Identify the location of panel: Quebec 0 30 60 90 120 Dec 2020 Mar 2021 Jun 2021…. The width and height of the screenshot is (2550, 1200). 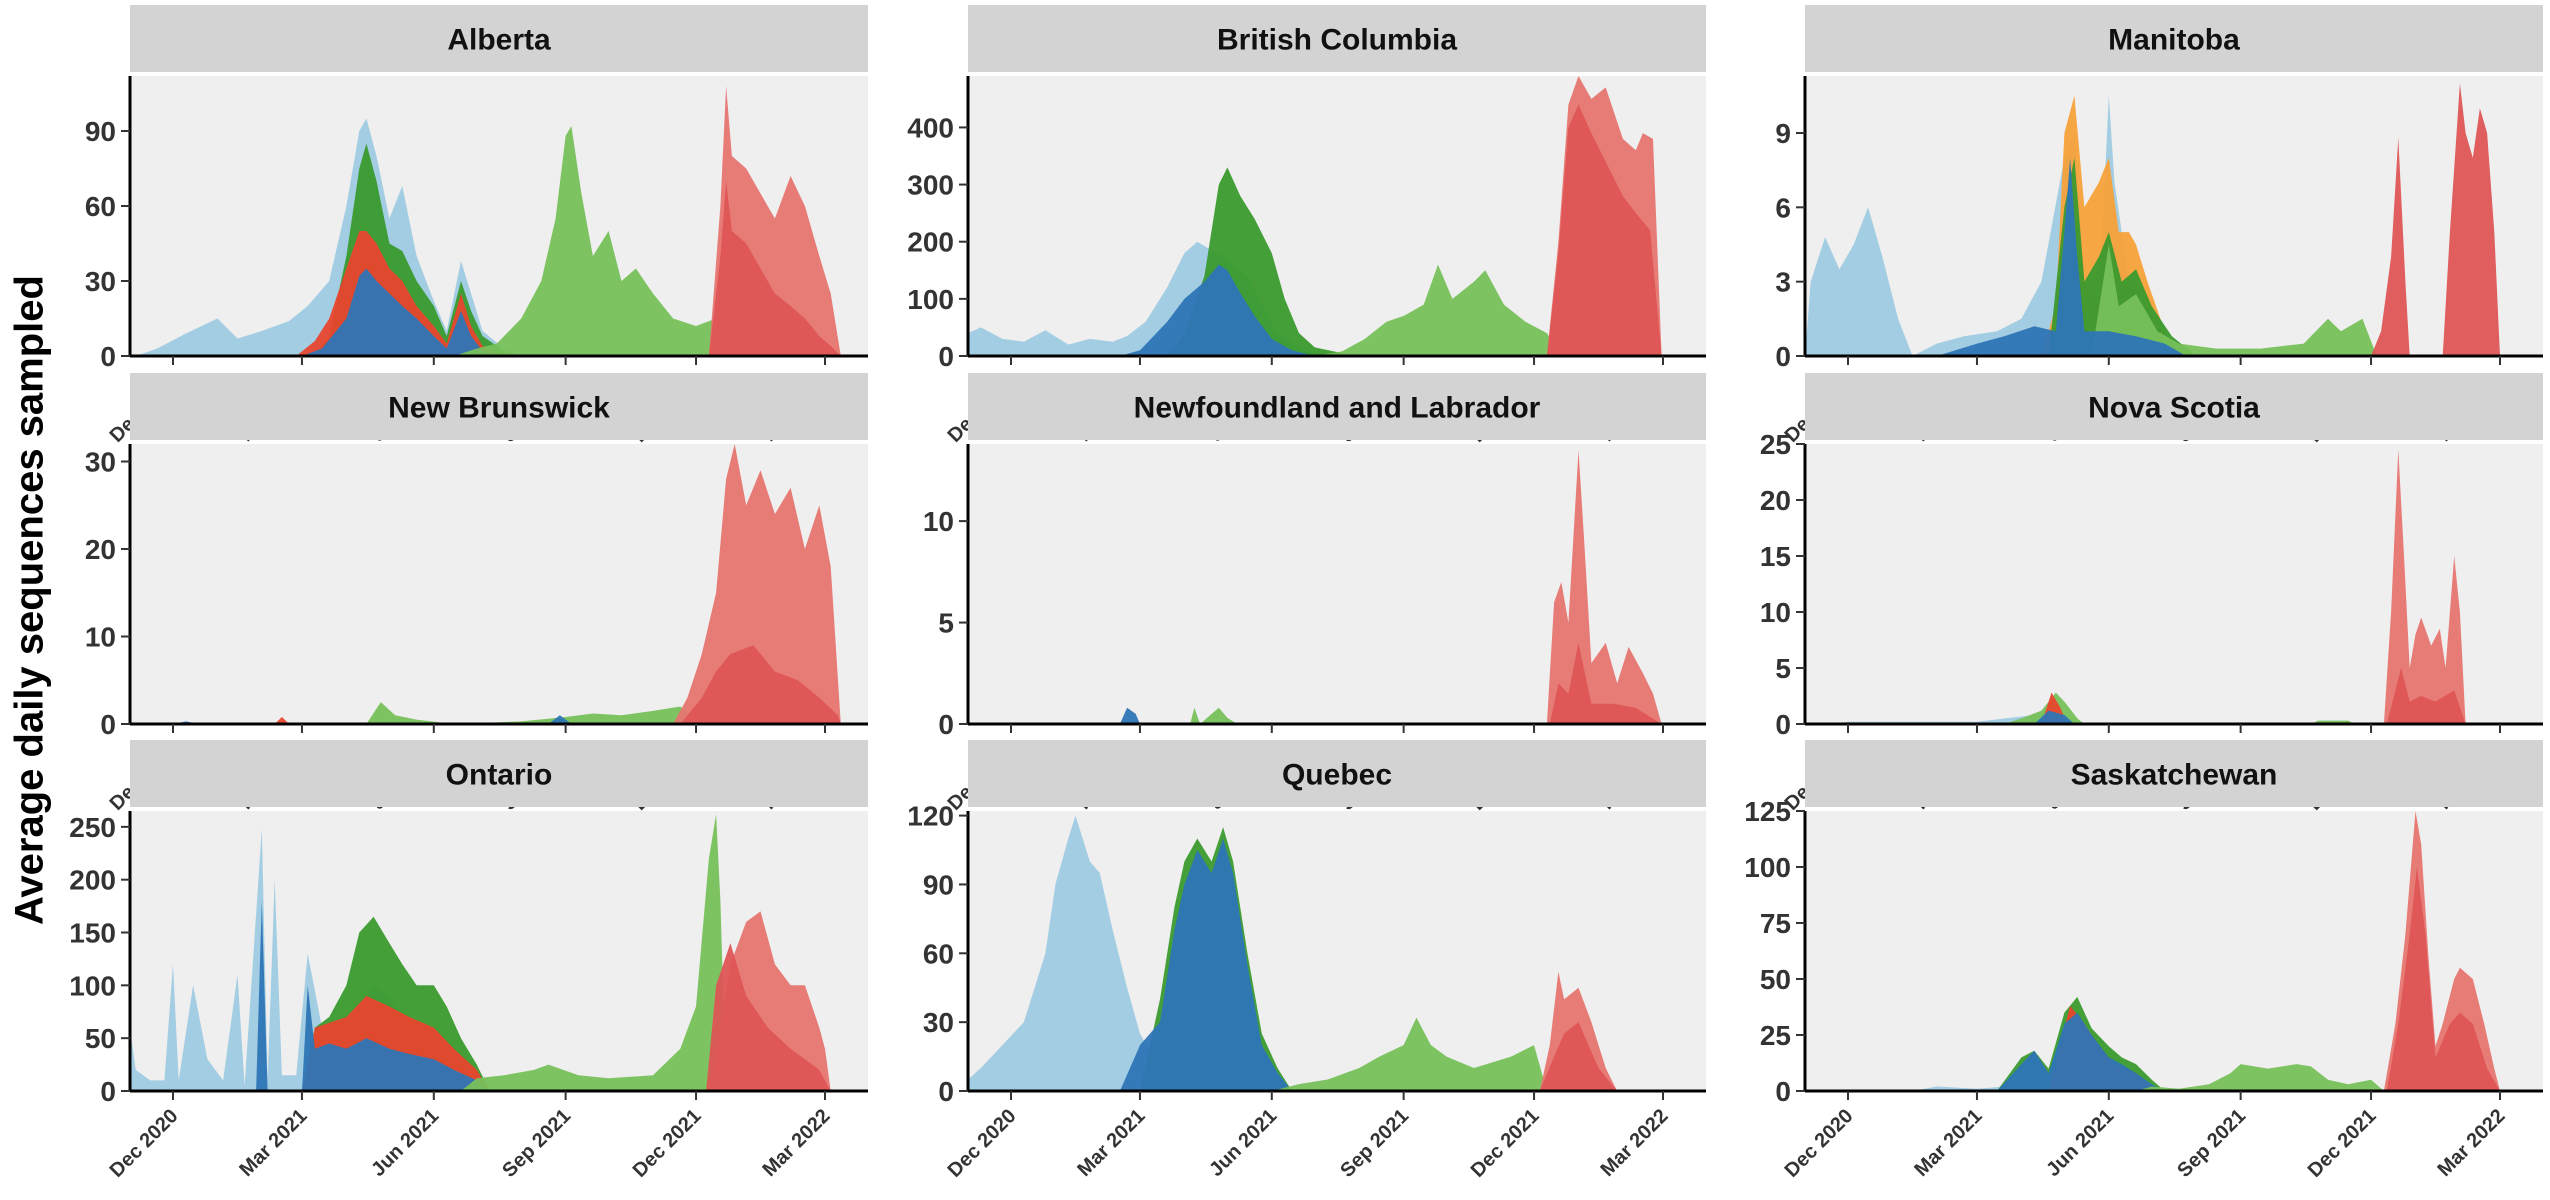
(1306, 961).